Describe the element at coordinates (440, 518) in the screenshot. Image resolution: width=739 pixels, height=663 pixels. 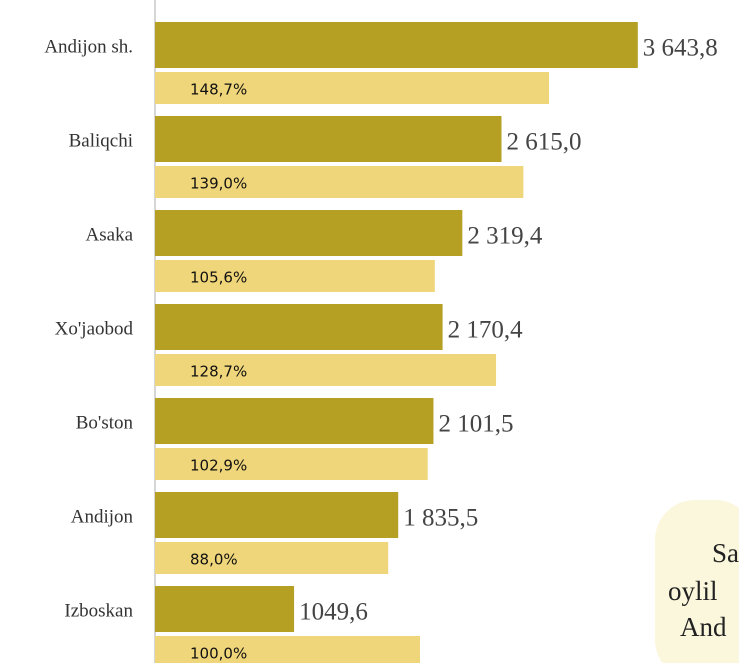
I see `value-label: 1 835,5` at that location.